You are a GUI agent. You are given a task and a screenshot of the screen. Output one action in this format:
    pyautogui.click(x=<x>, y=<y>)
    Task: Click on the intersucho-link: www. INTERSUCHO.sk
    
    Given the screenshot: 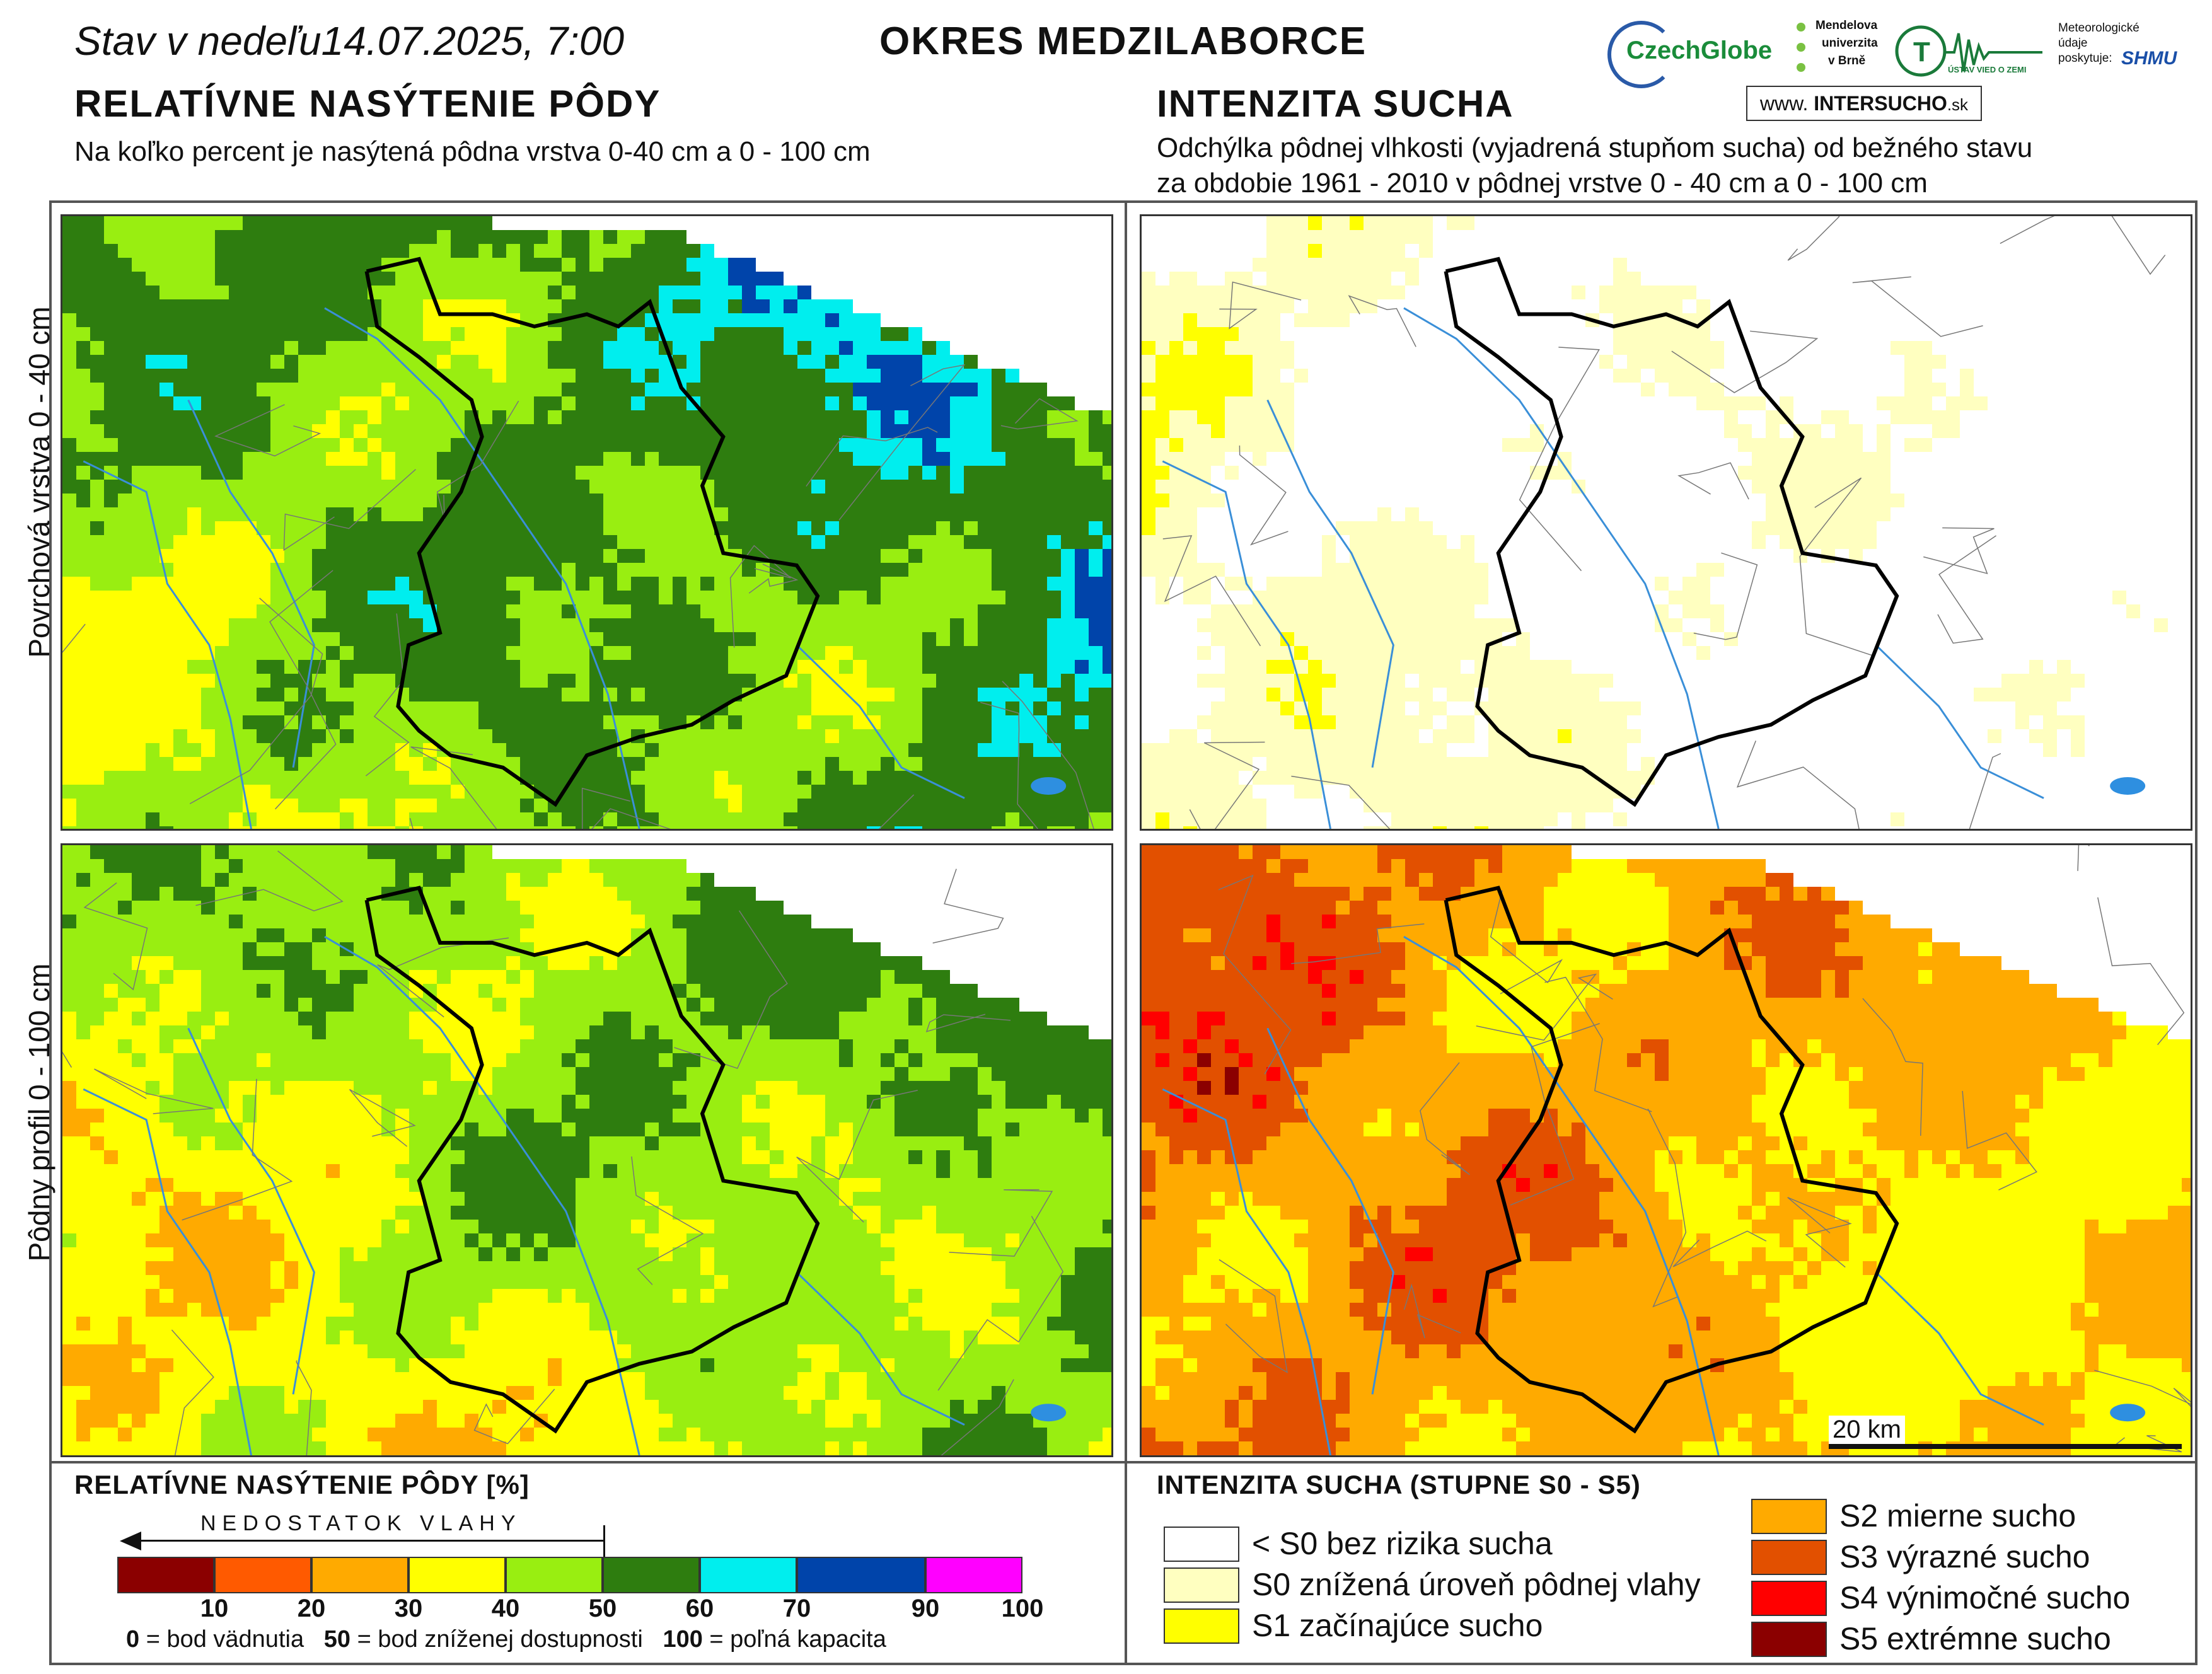 What is the action you would take?
    pyautogui.click(x=1864, y=103)
    